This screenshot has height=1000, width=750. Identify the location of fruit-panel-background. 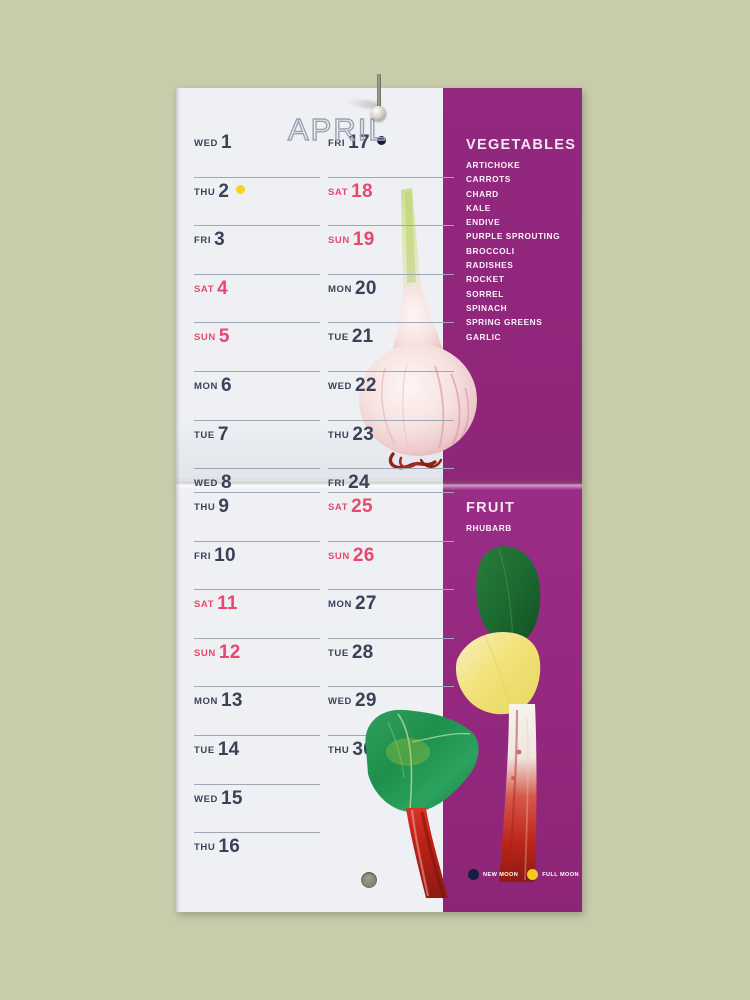
(512, 697).